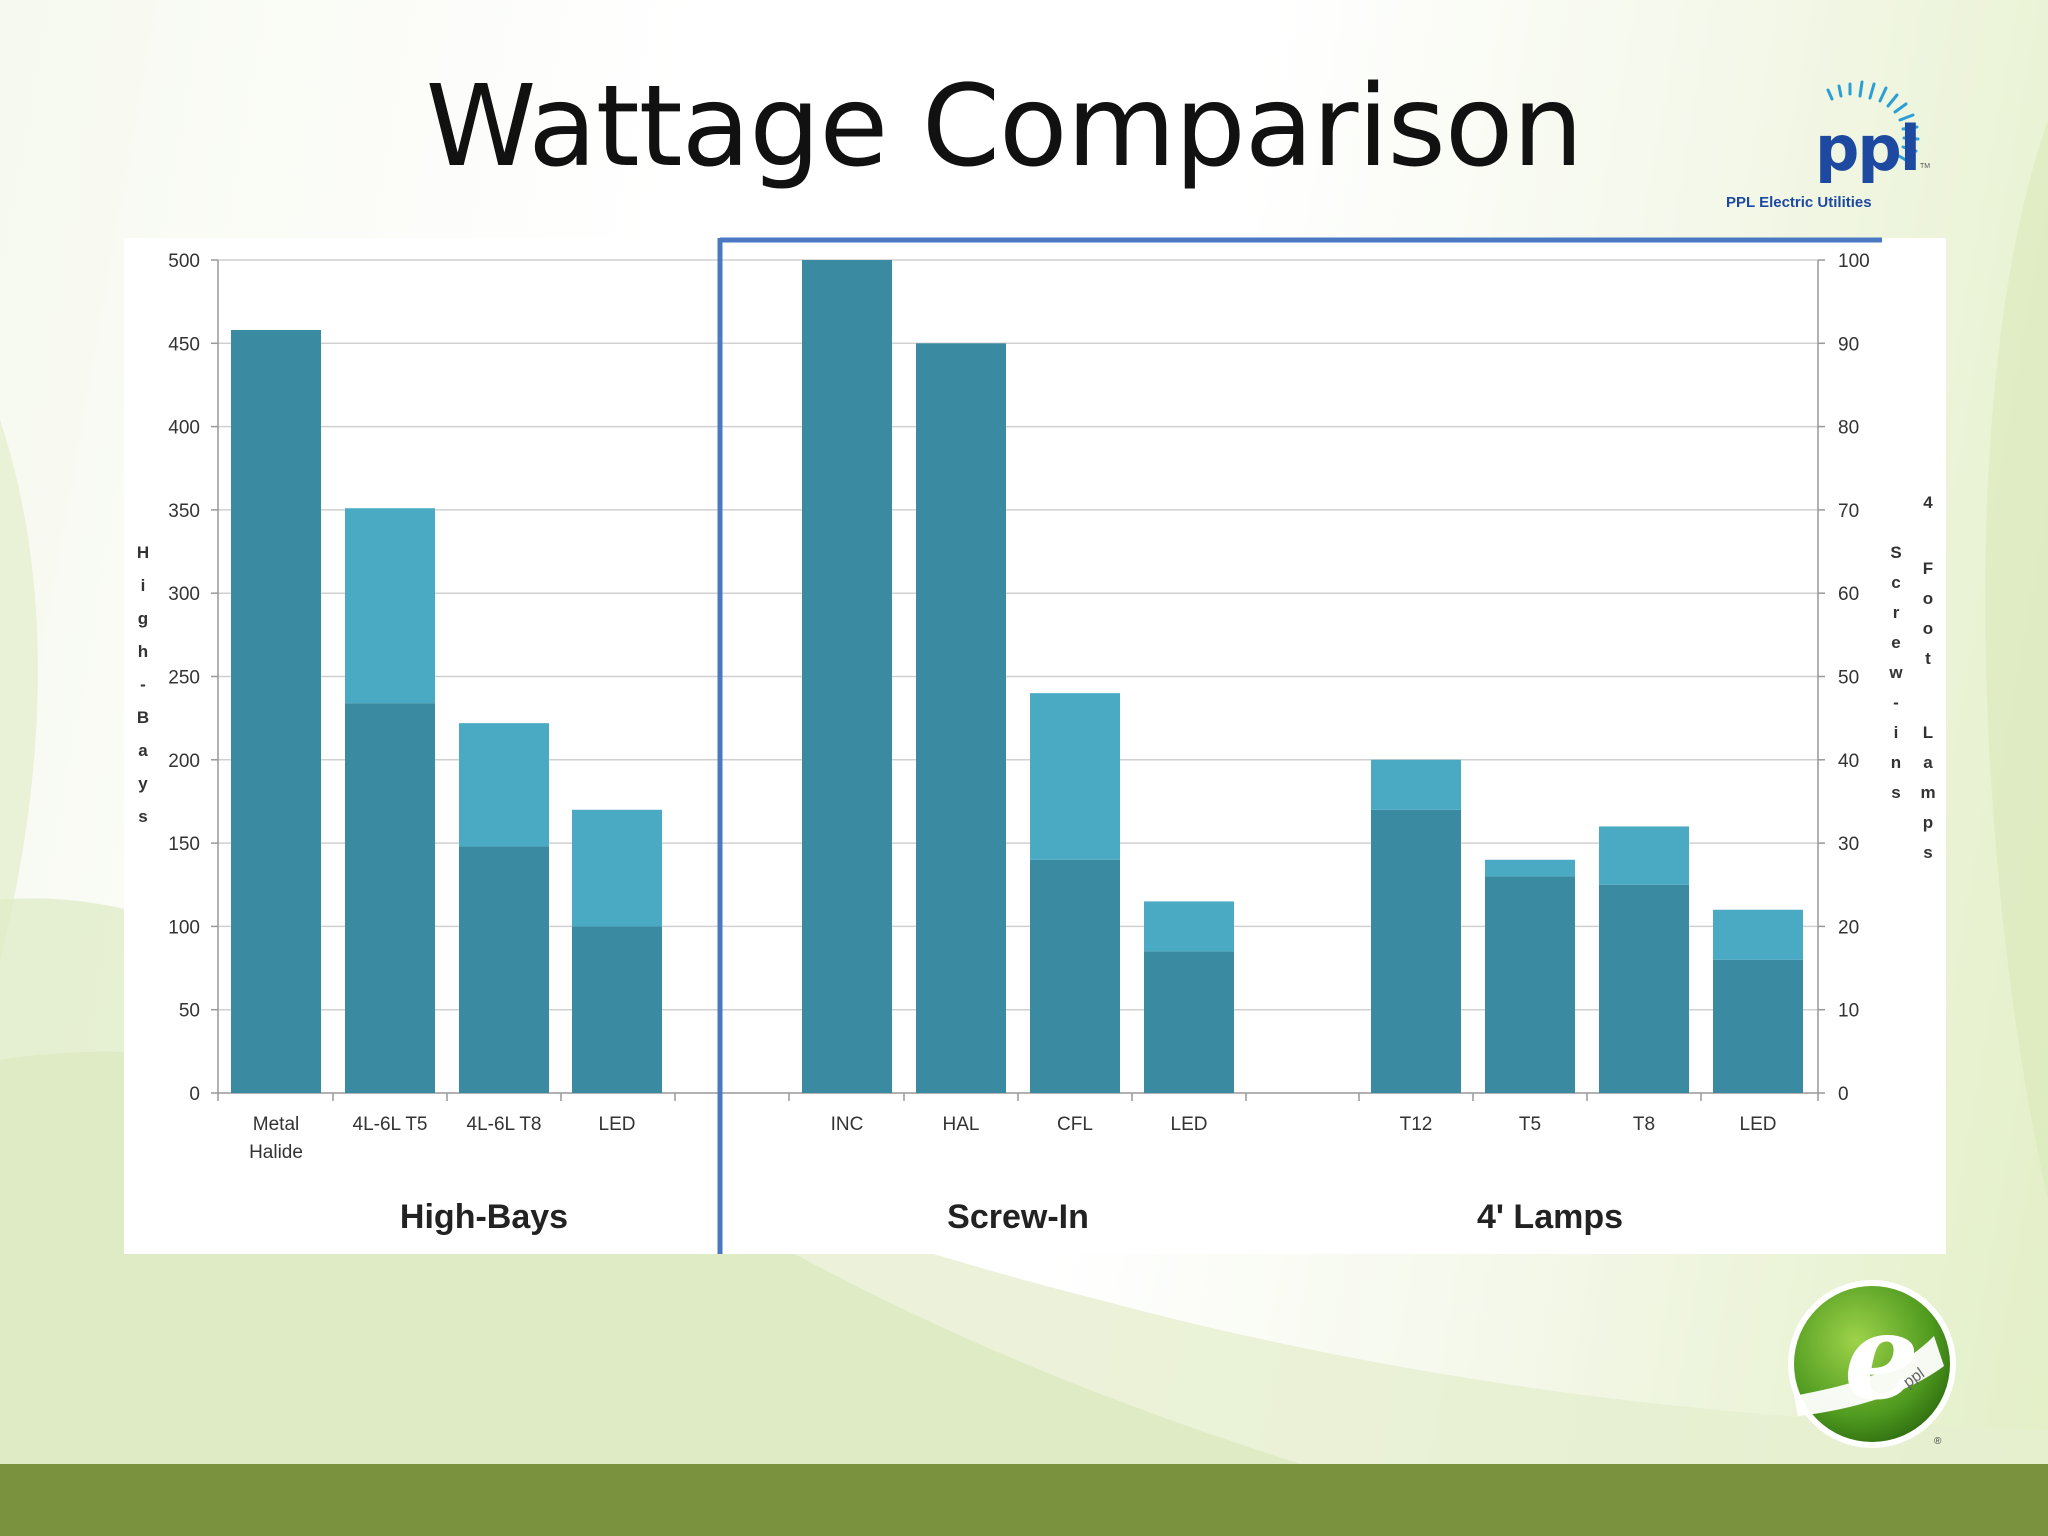  Describe the element at coordinates (184, 344) in the screenshot. I see `left-tick-label: 450` at that location.